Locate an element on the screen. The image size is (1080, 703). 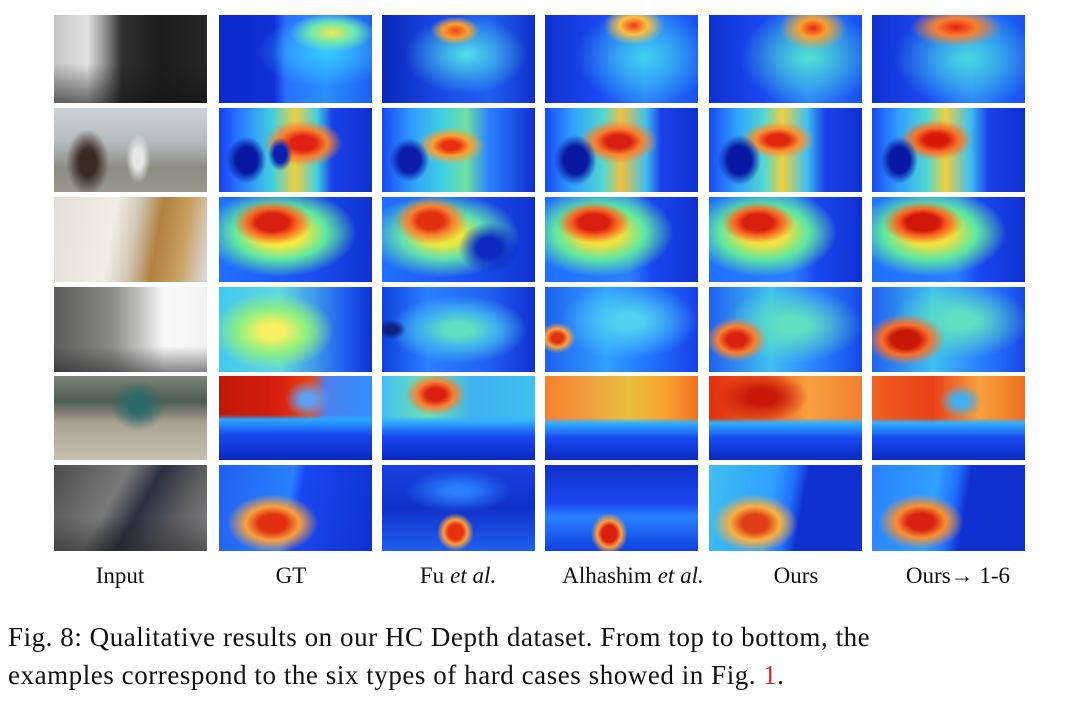
row-4-ours-depth-map is located at coordinates (785, 329).